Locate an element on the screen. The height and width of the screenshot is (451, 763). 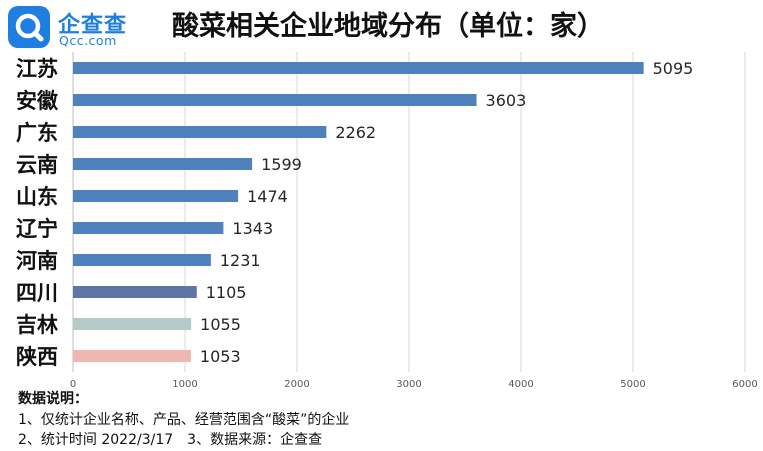
data-label: 2262 is located at coordinates (355, 132).